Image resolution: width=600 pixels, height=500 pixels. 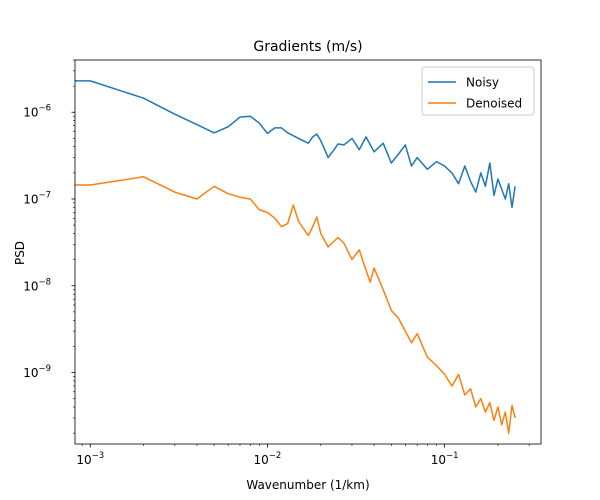 I want to click on y-tick-label: 10⁻⁷, so click(x=37, y=198).